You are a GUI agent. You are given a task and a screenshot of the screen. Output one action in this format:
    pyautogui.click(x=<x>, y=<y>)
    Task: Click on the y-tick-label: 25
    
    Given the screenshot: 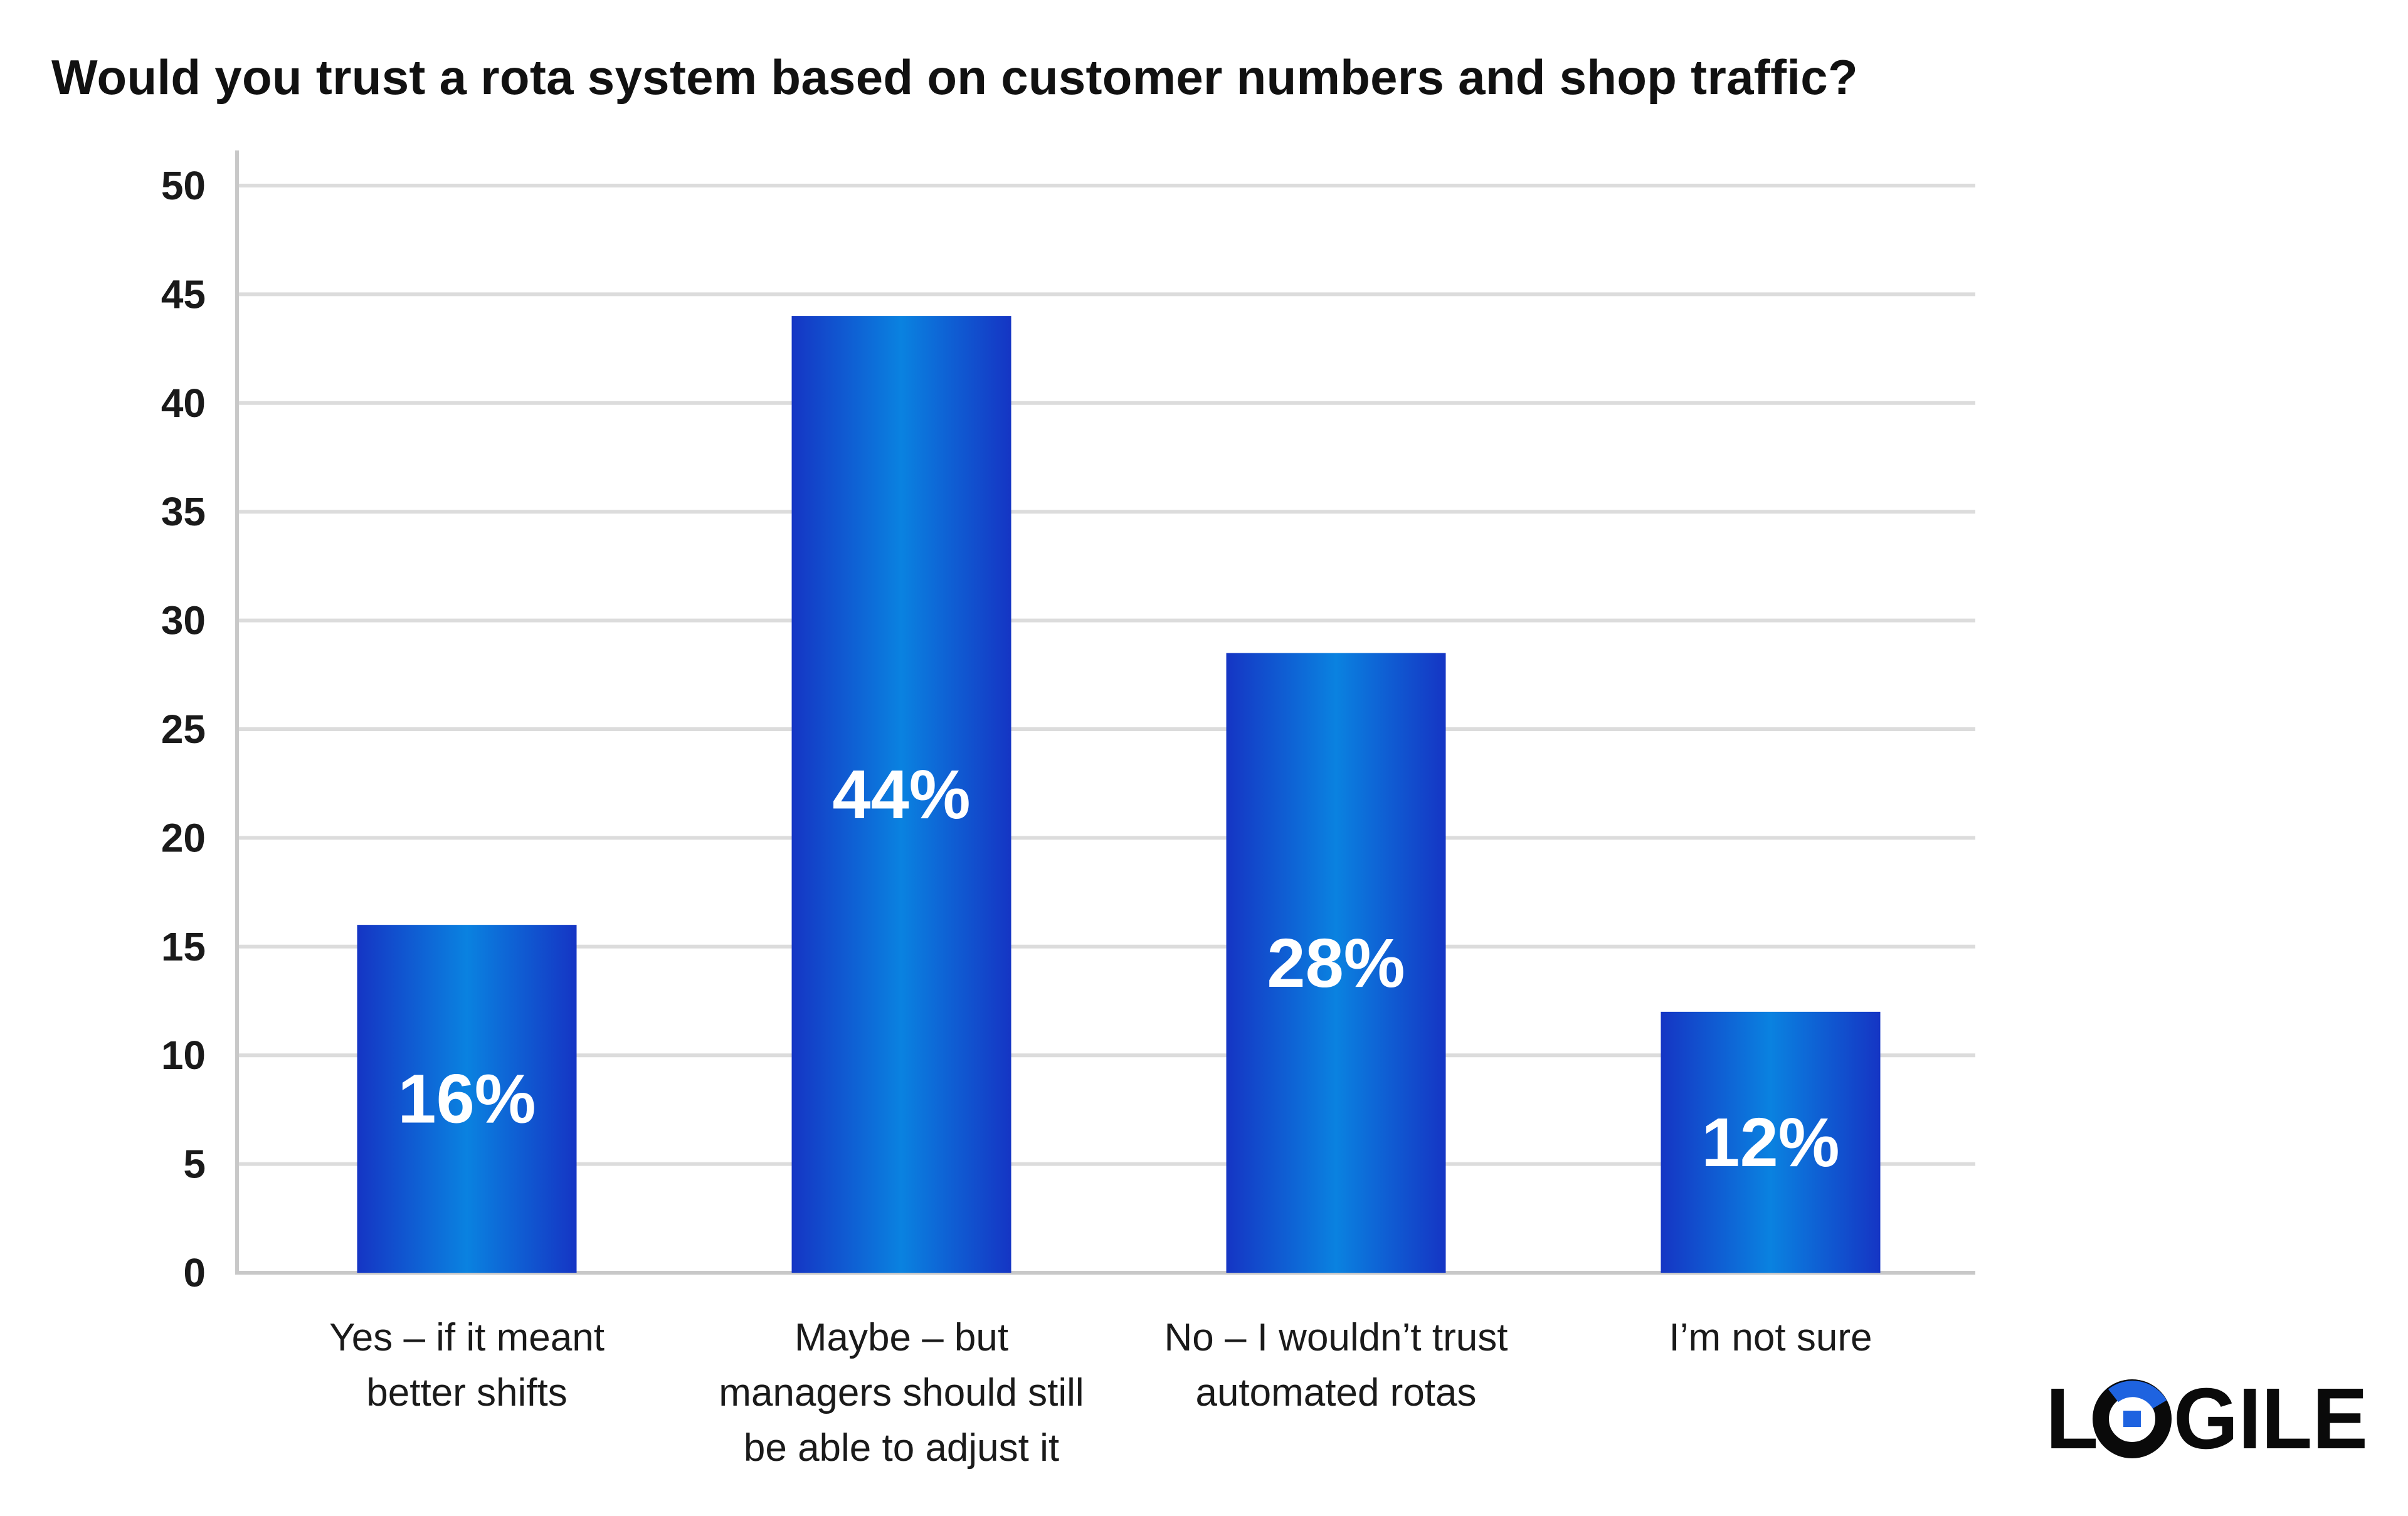 What is the action you would take?
    pyautogui.click(x=184, y=730)
    